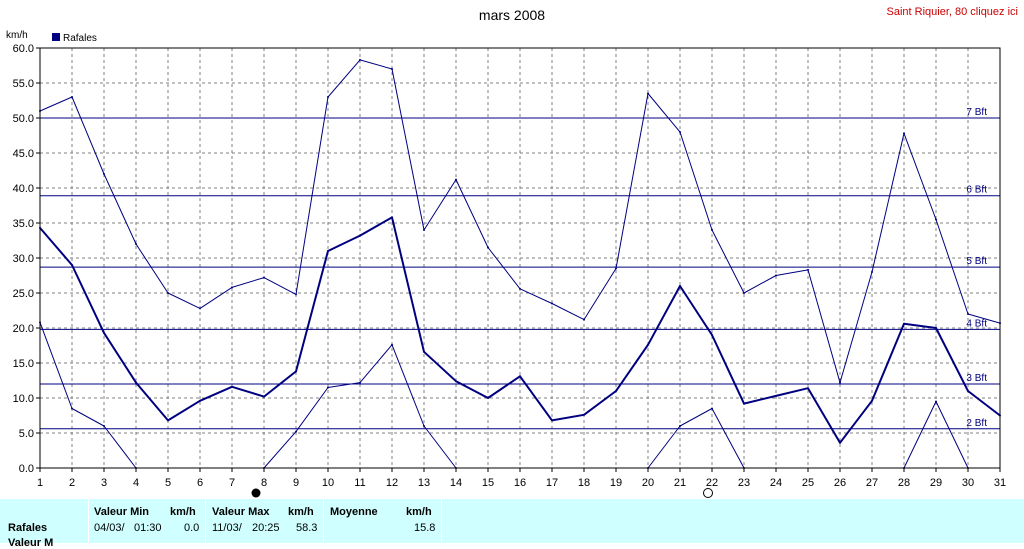  What do you see at coordinates (26, 469) in the screenshot?
I see `y-tick-label: 0.0` at bounding box center [26, 469].